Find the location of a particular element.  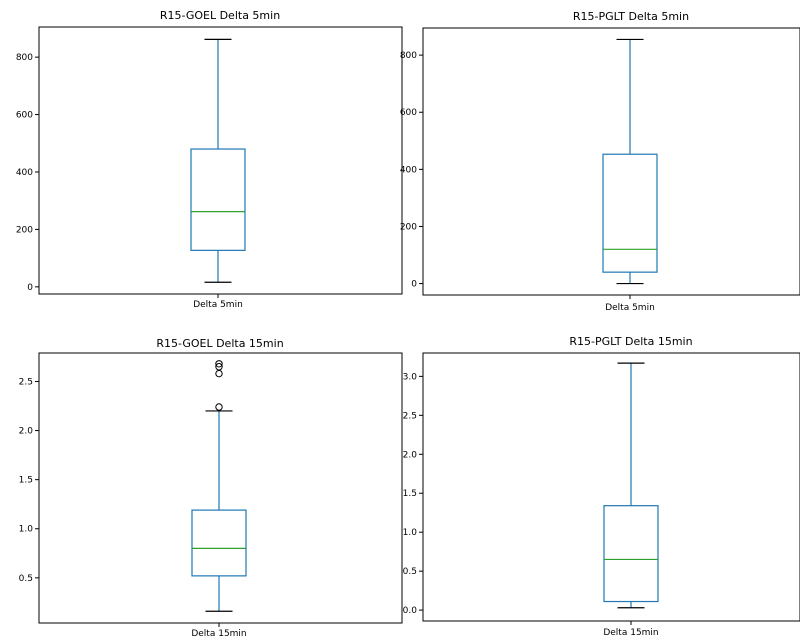

y-tick-label: 0.0 is located at coordinates (410, 611).